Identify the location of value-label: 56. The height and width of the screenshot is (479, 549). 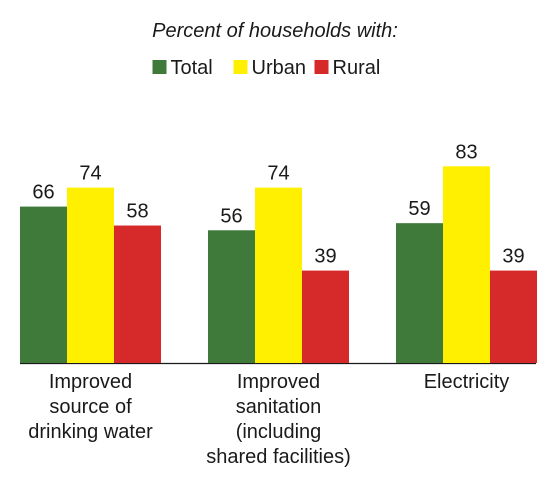
(231, 216).